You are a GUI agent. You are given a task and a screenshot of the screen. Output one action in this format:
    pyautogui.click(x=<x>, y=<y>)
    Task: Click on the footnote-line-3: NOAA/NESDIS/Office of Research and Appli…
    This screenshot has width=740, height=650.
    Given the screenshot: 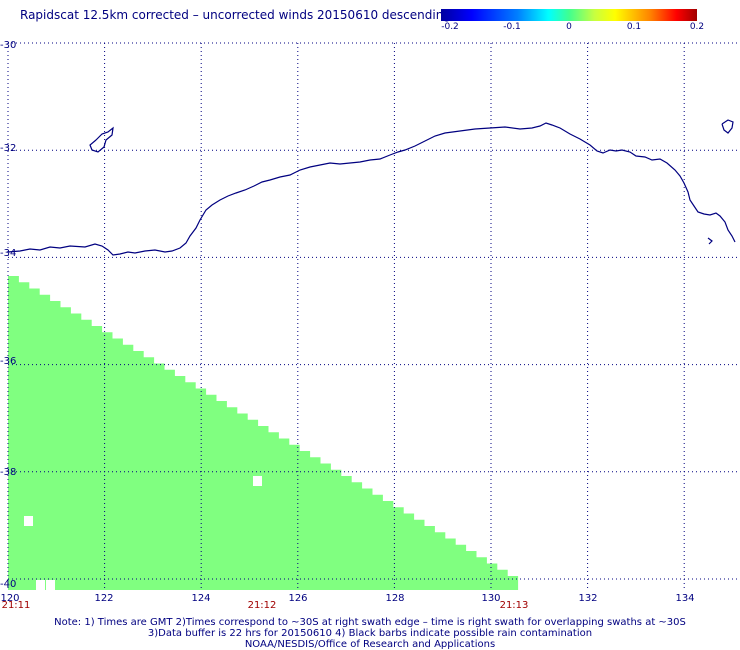 What is the action you would take?
    pyautogui.click(x=370, y=644)
    